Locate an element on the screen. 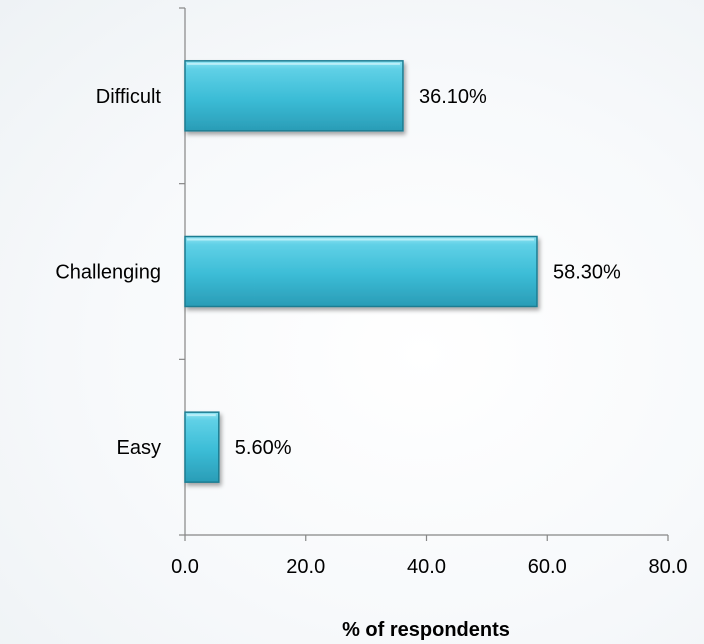  category-label: Difficult is located at coordinates (129, 97).